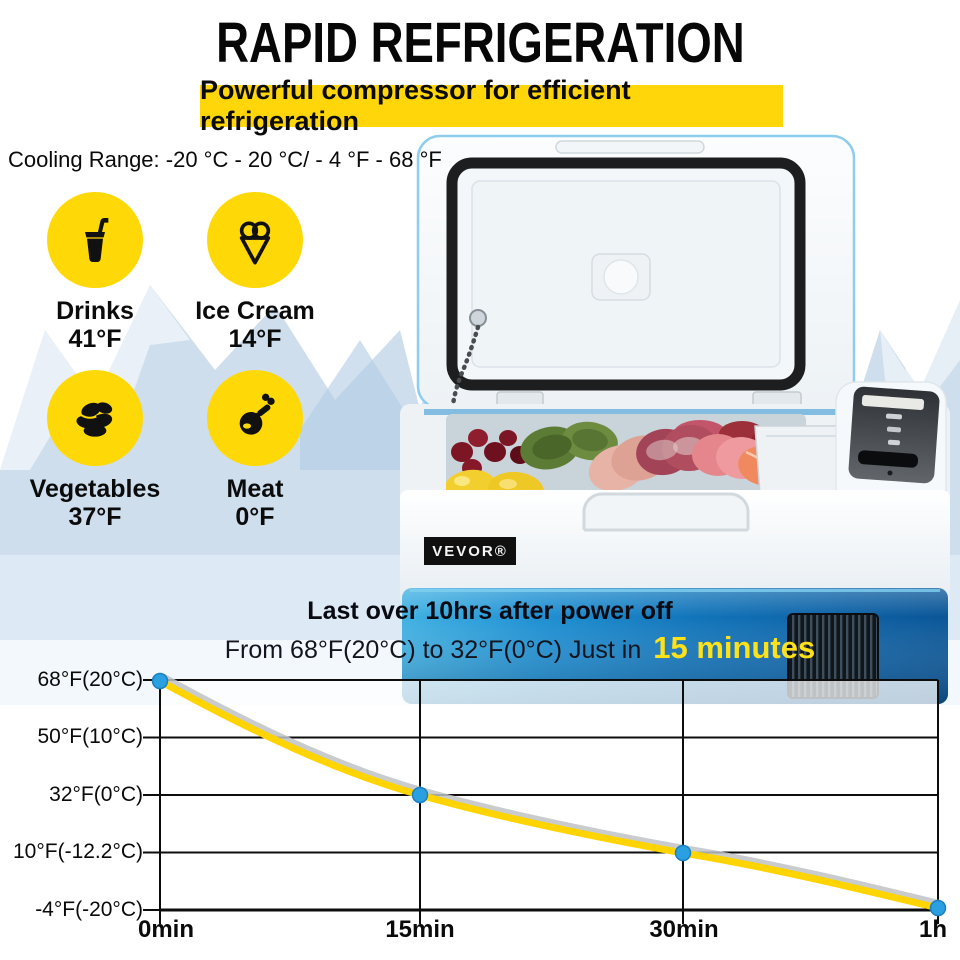  I want to click on category-label: Drinks, so click(95, 311).